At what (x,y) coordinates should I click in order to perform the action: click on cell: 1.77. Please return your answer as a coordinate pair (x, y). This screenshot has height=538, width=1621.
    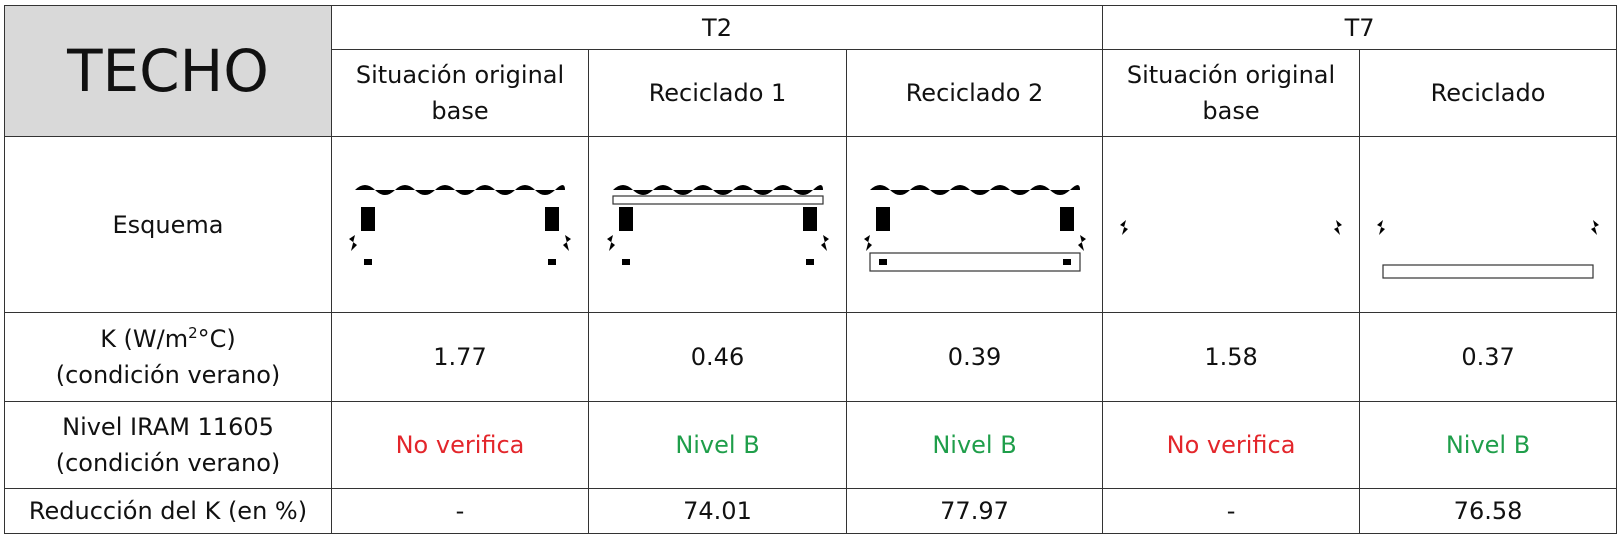
    Looking at the image, I should click on (460, 357).